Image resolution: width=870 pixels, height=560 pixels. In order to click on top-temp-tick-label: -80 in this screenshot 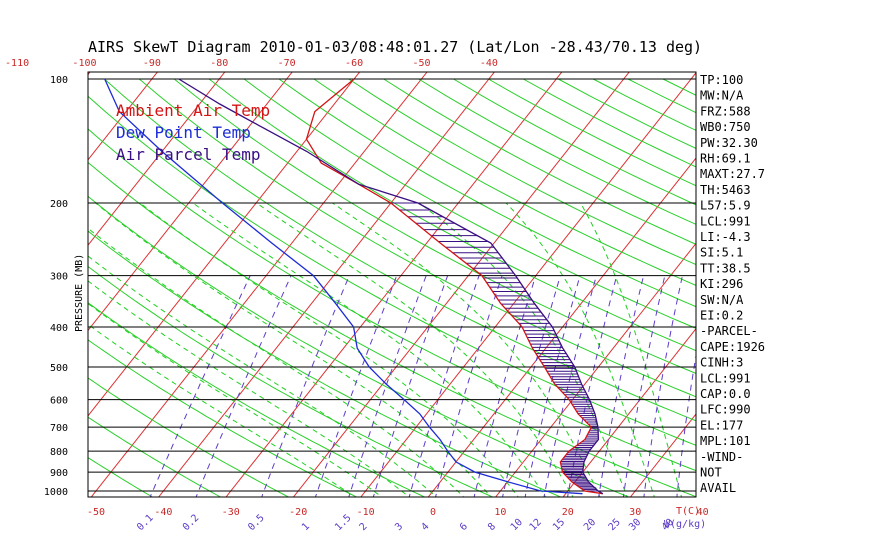, I will do `click(219, 63)`.